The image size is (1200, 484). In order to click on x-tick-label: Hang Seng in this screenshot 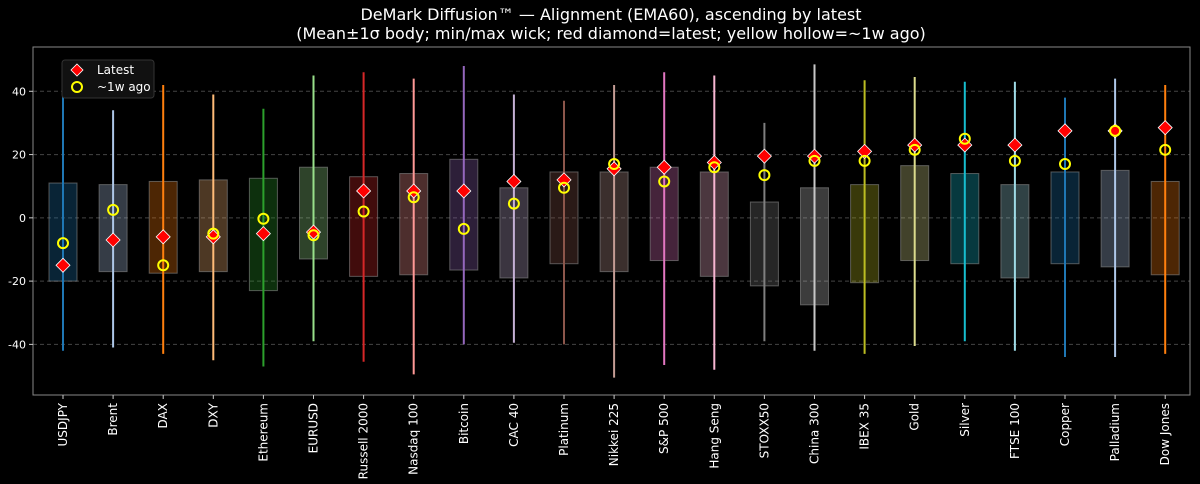, I will do `click(714, 436)`.